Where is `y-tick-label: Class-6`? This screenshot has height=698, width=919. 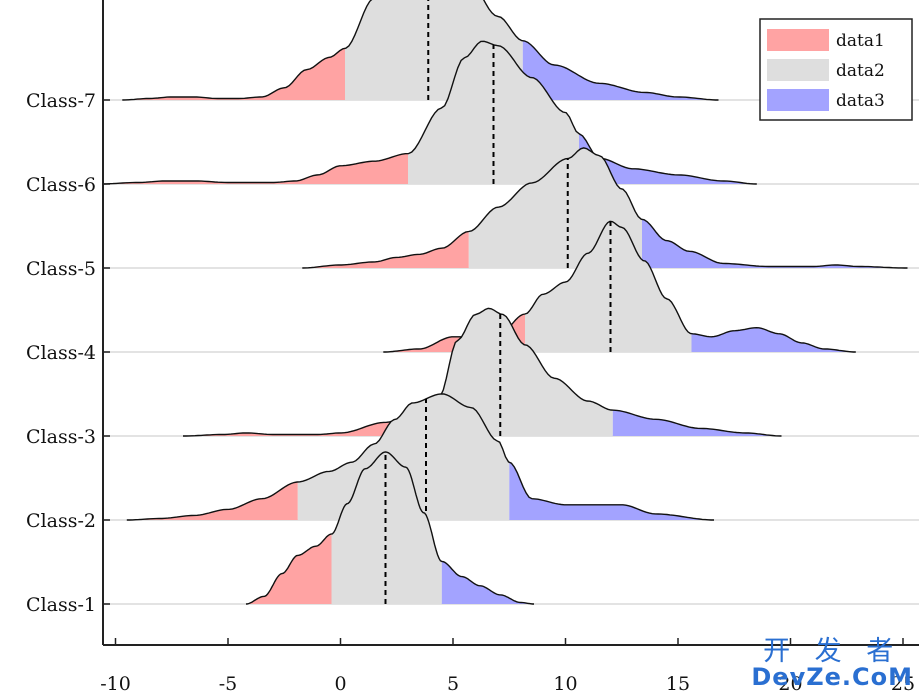 y-tick-label: Class-6 is located at coordinates (61, 185).